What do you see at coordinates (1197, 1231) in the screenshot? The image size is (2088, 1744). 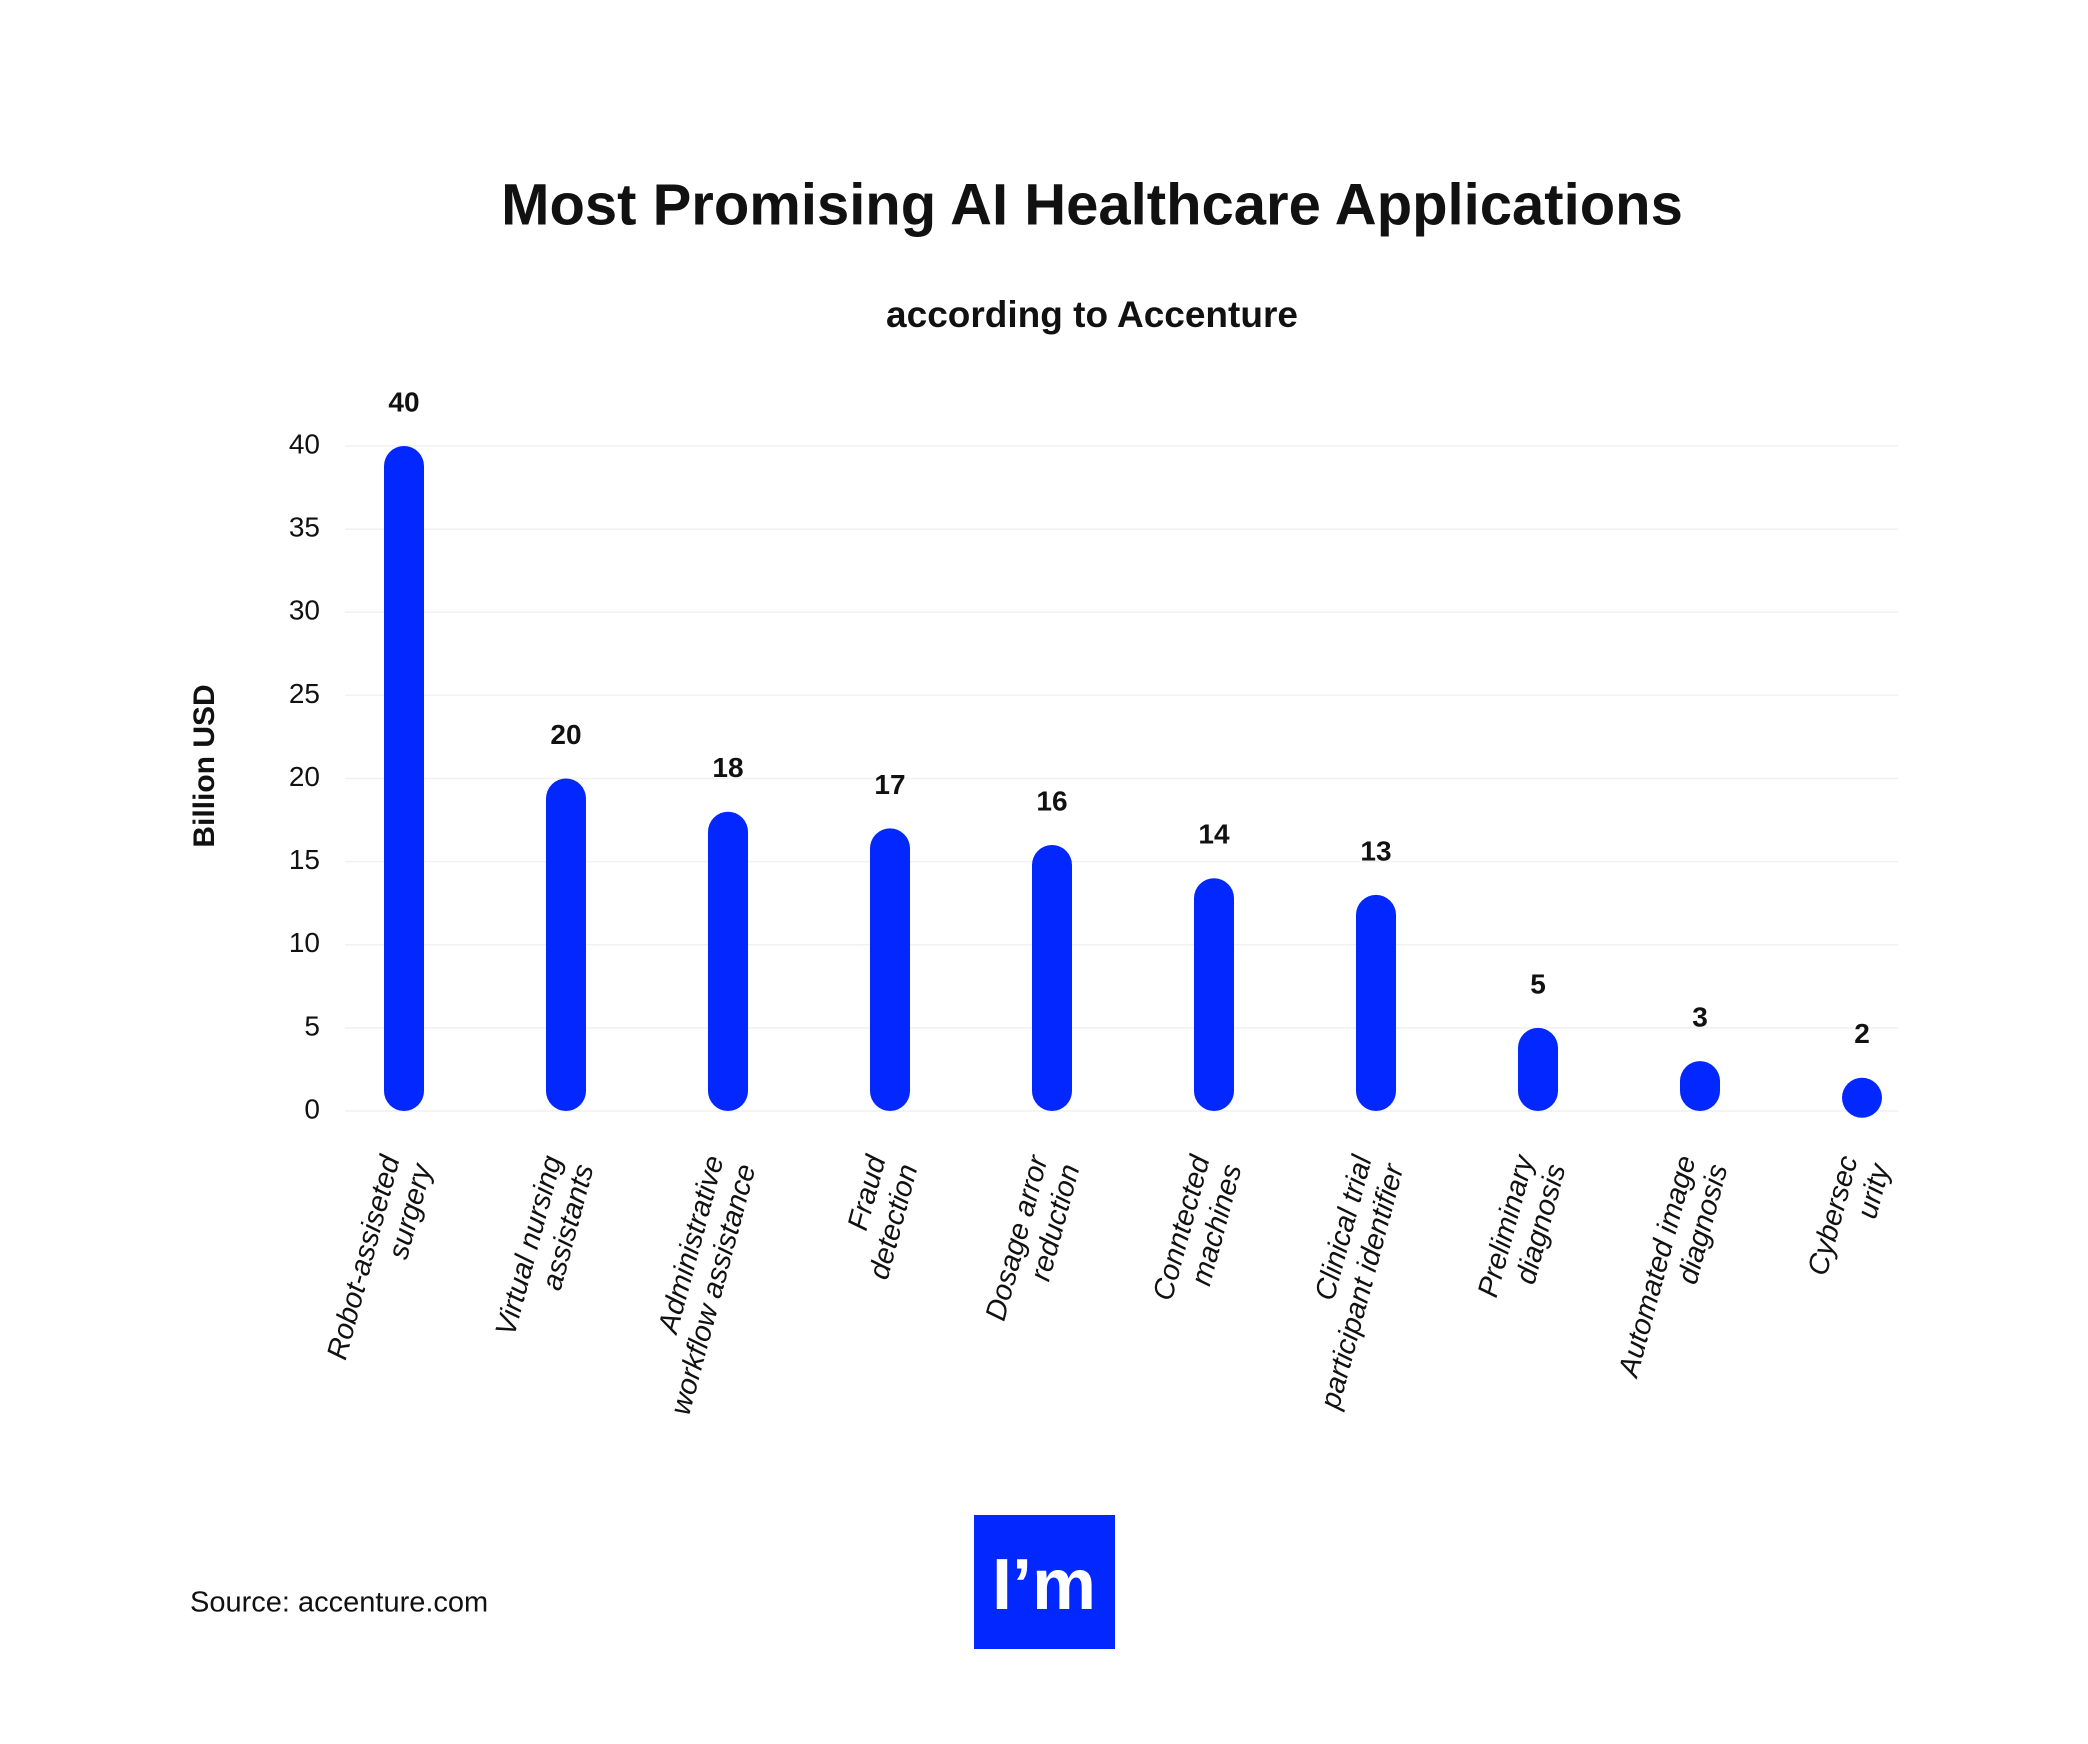 I see `x-tick-label: Conntectedmachines` at bounding box center [1197, 1231].